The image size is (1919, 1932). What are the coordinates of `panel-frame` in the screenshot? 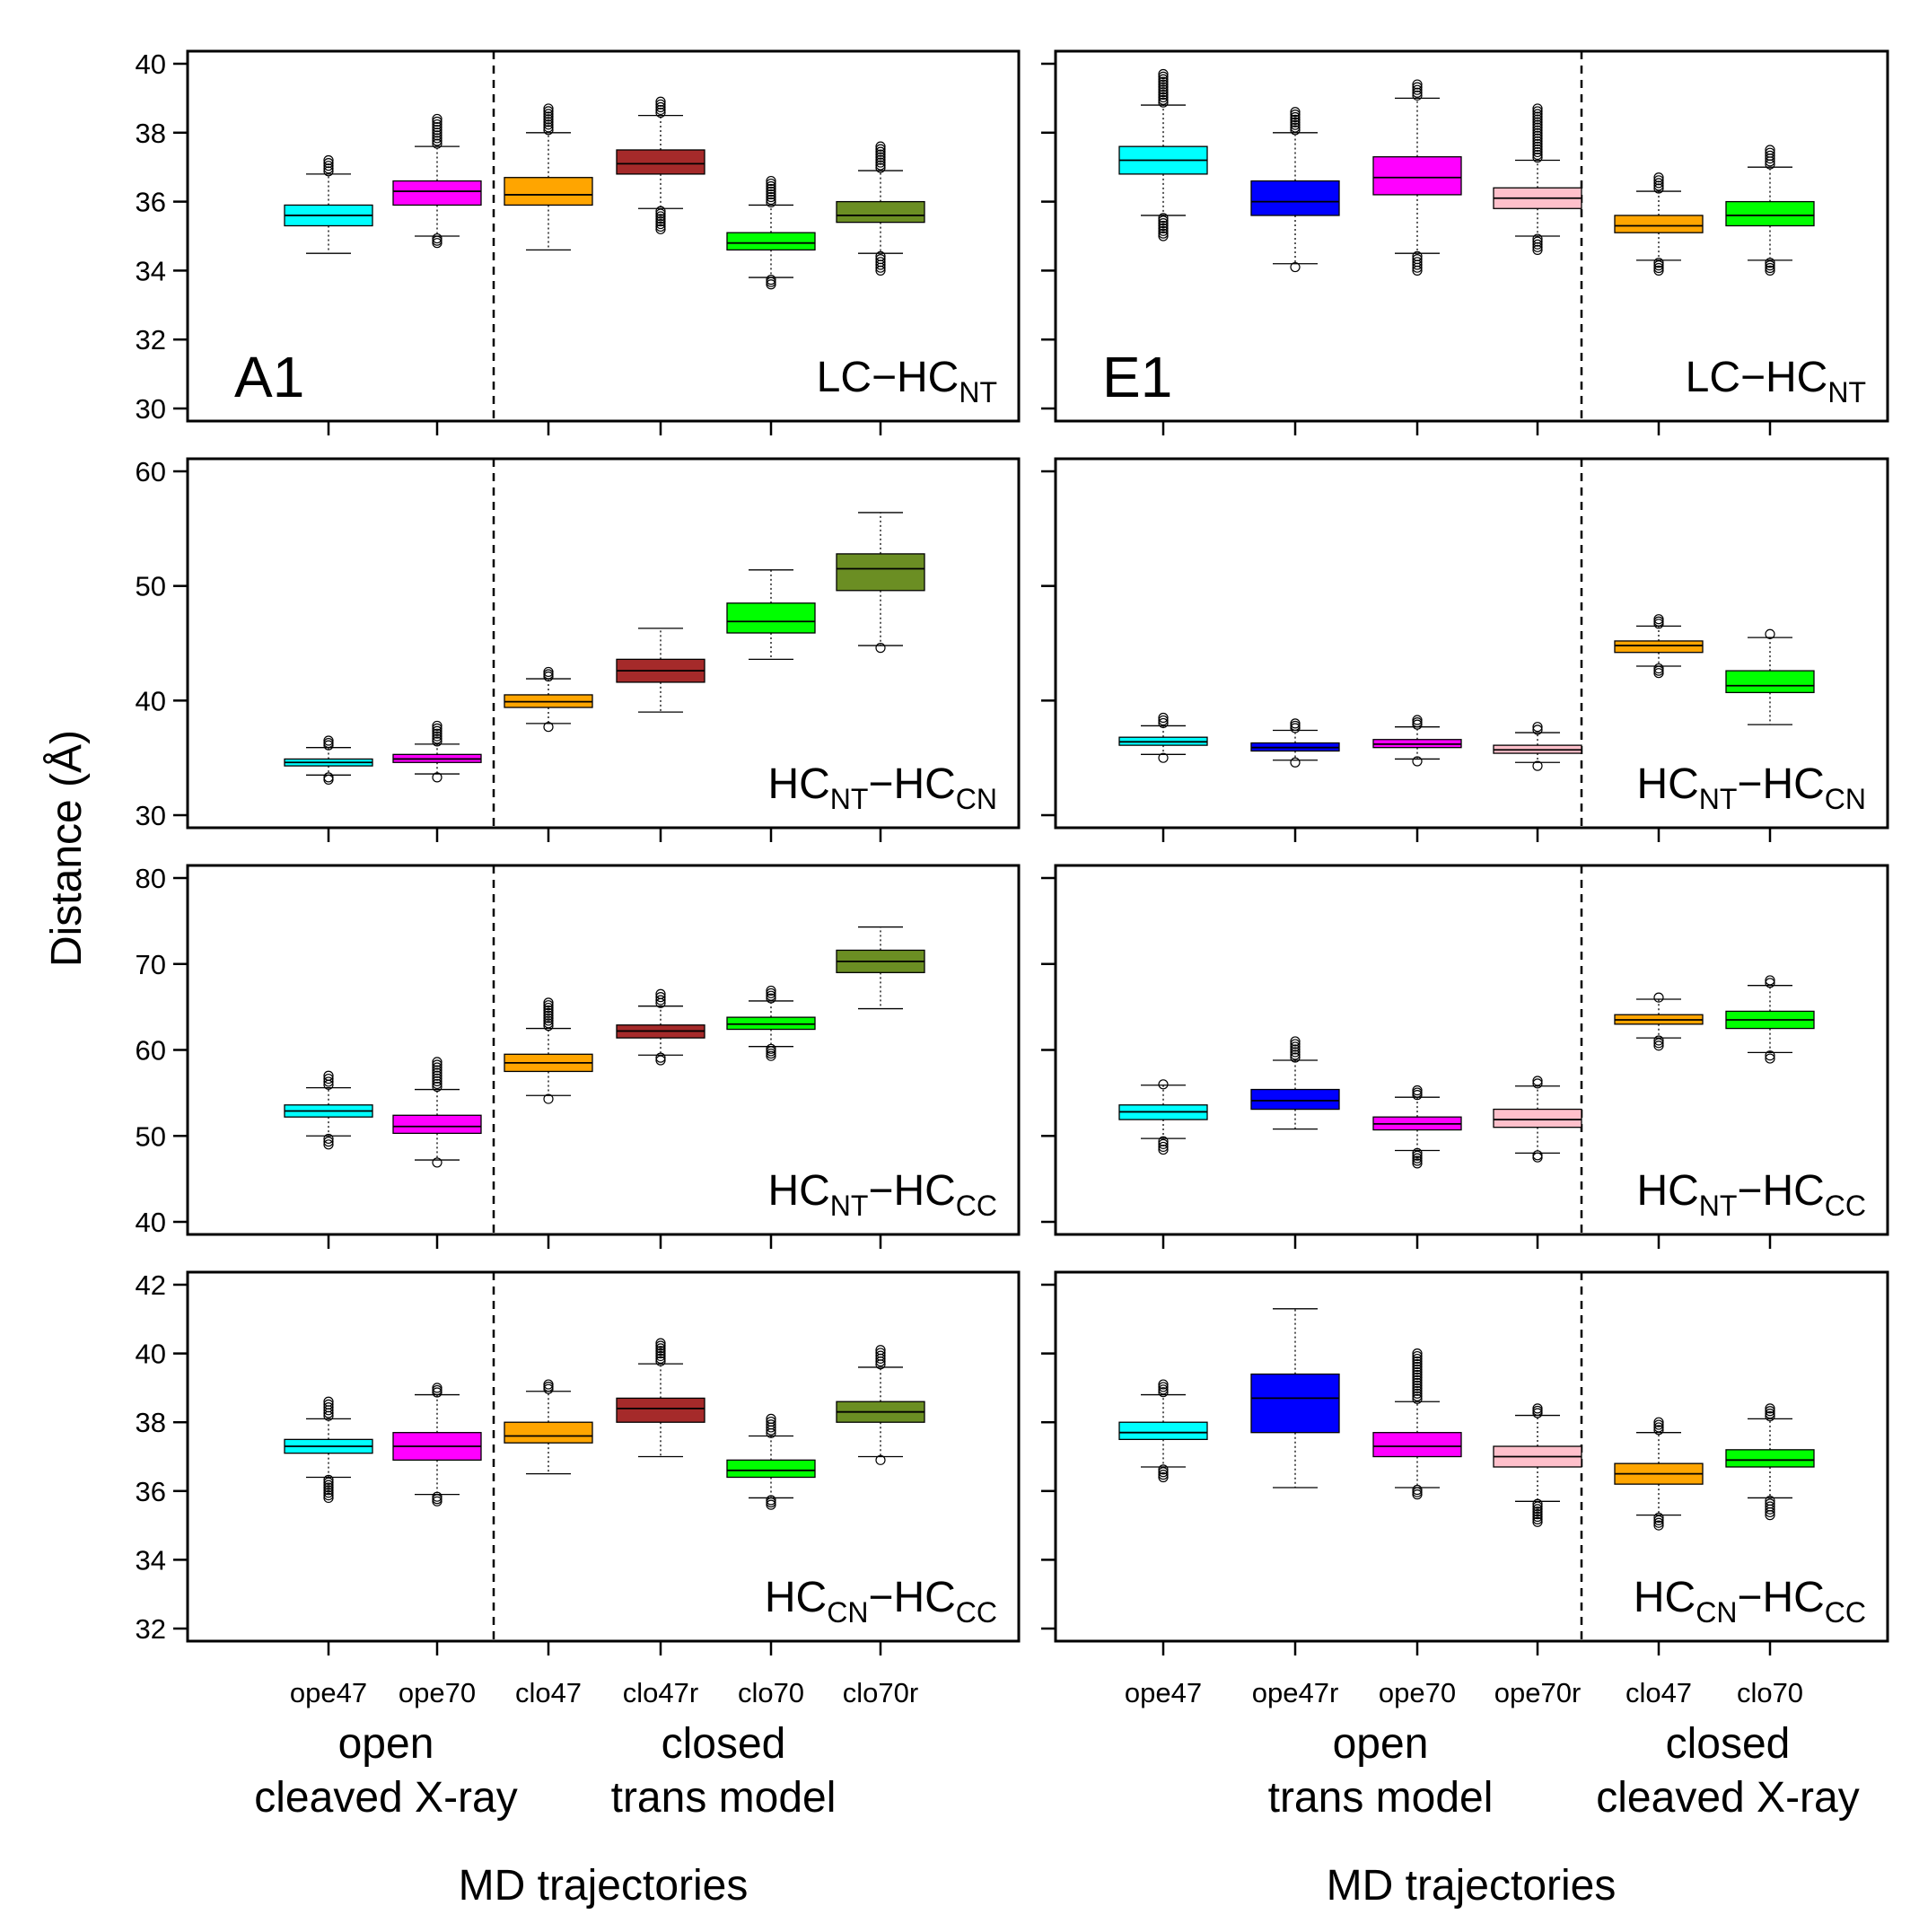 It's located at (603, 643).